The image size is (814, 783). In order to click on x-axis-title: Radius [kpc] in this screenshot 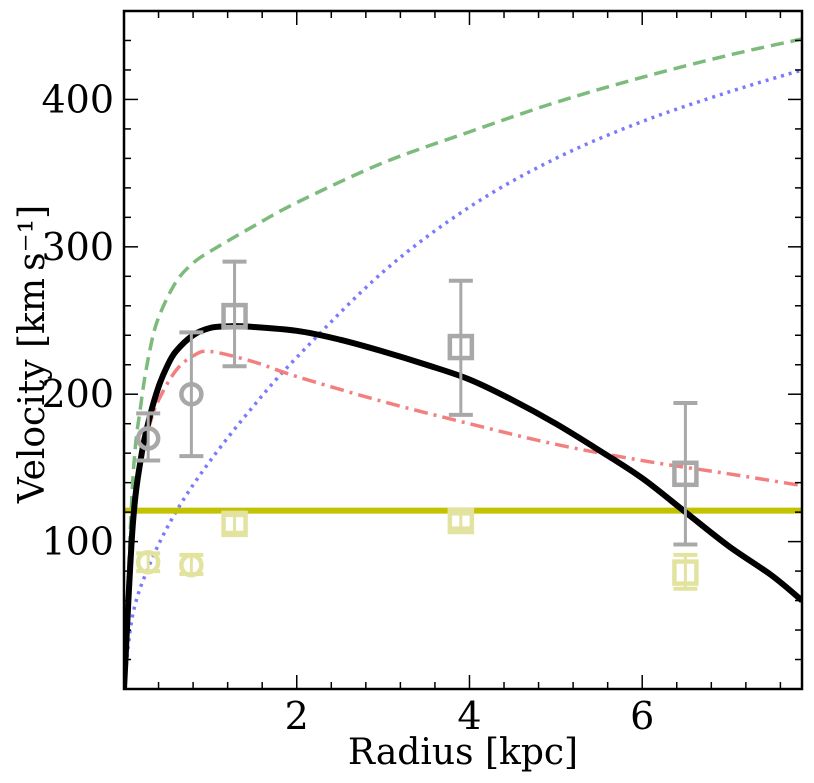, I will do `click(463, 752)`.